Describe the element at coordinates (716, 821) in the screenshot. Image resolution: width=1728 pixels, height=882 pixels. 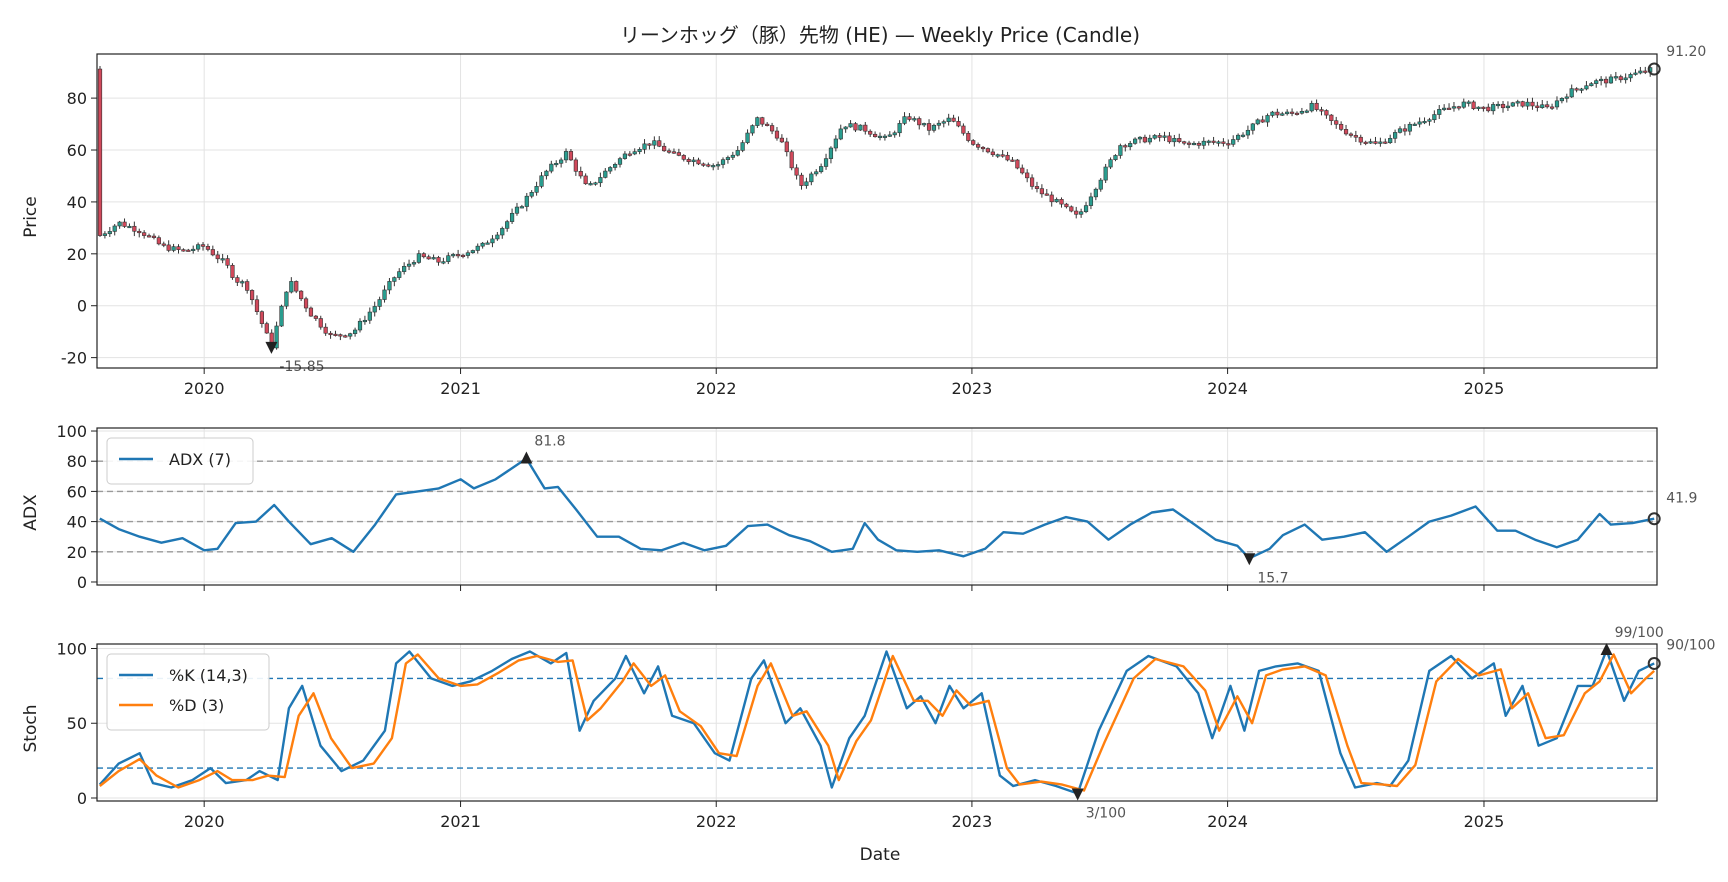
I see `x-tick-label: 2022` at that location.